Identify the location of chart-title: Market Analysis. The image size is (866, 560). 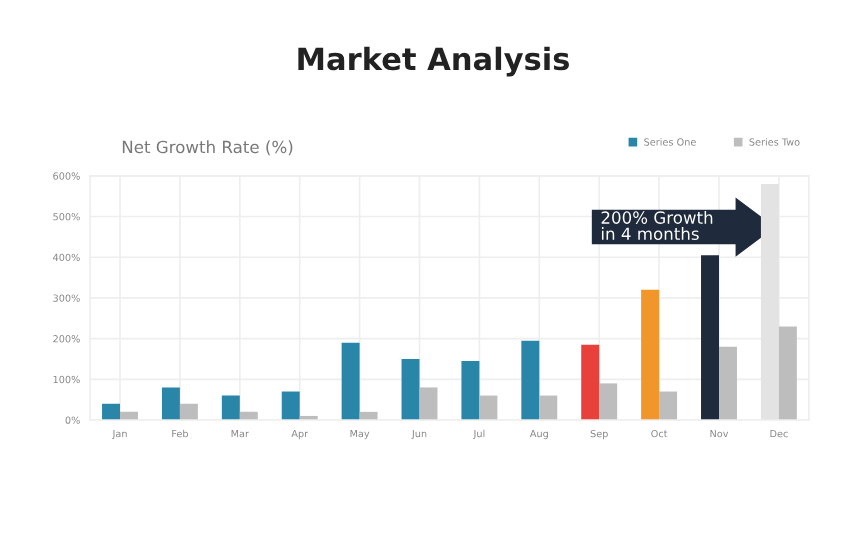
(433, 61).